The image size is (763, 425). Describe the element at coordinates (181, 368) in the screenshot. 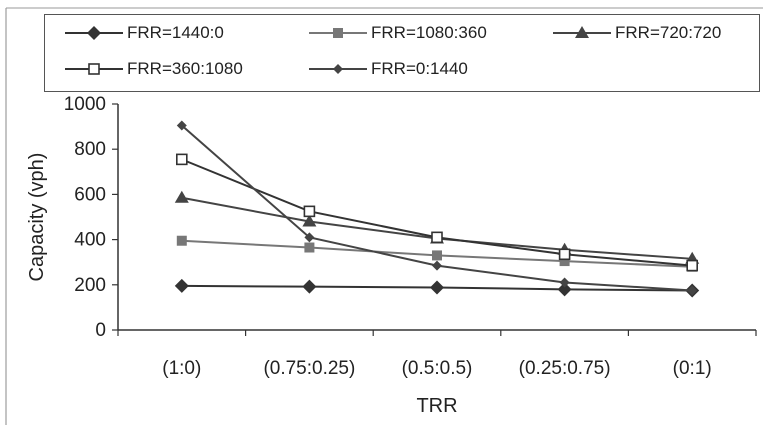

I see `x-tick-label-0: (1:0)` at that location.